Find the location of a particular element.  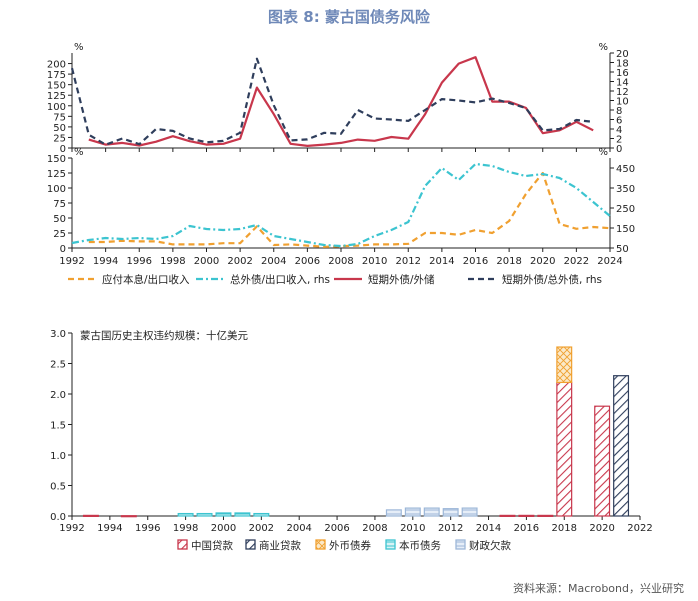

y-tick-label: 1.0 is located at coordinates (58, 456).